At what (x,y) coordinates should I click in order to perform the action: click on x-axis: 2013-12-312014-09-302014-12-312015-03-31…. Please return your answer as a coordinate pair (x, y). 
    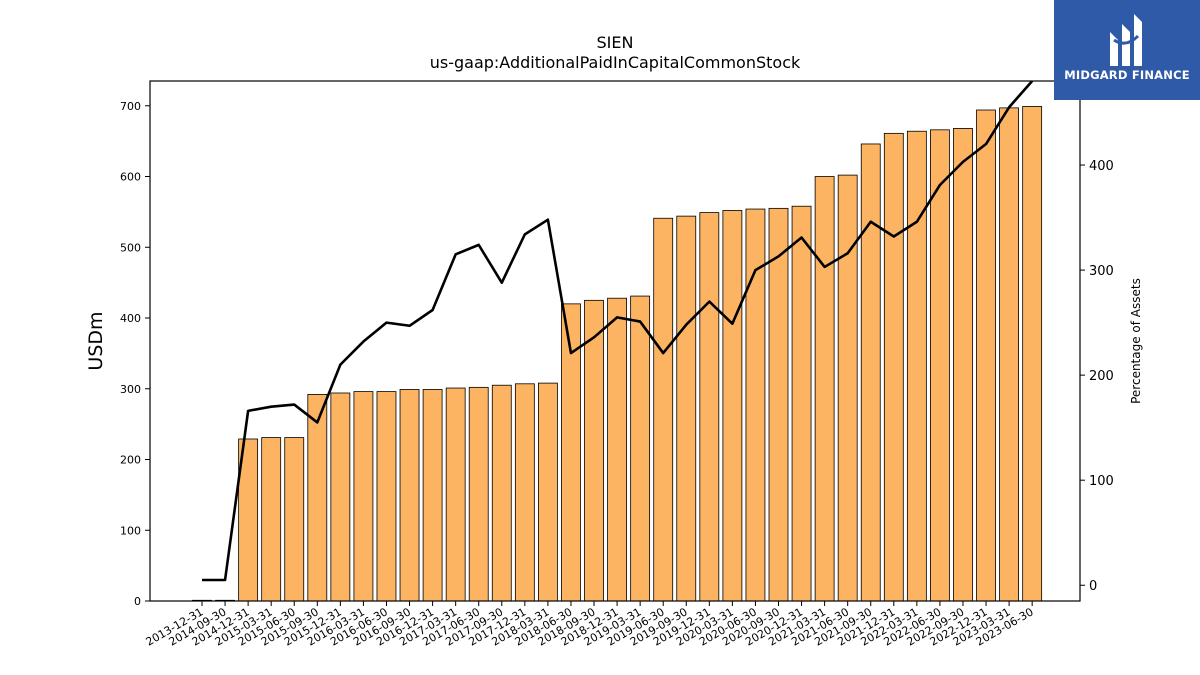
    Looking at the image, I should click on (590, 625).